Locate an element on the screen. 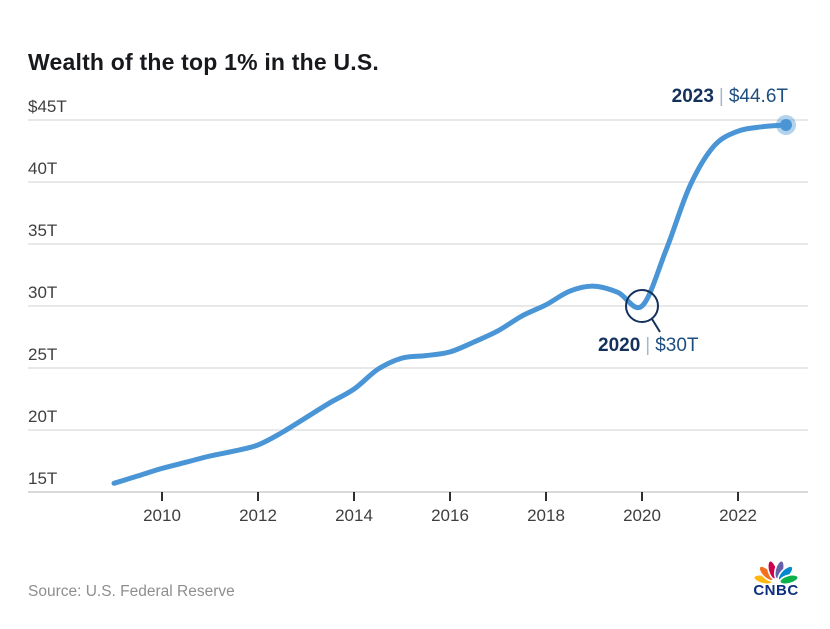 Image resolution: width=830 pixels, height=629 pixels. cnbc-peacock-icon is located at coordinates (776, 572).